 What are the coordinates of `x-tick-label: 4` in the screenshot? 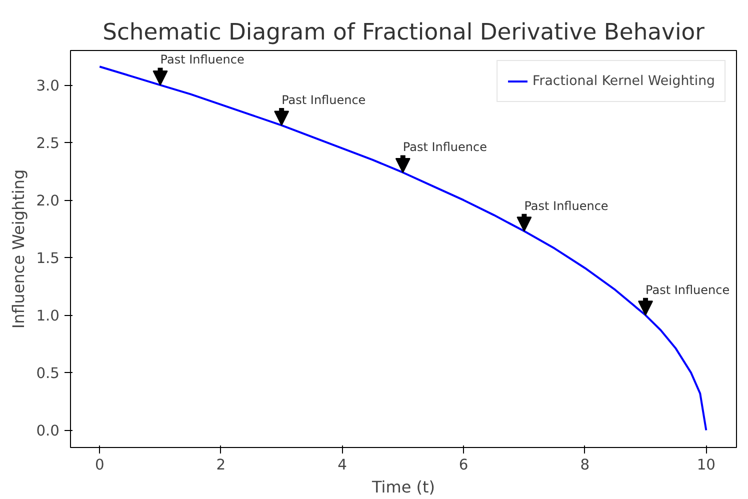 It's located at (342, 465).